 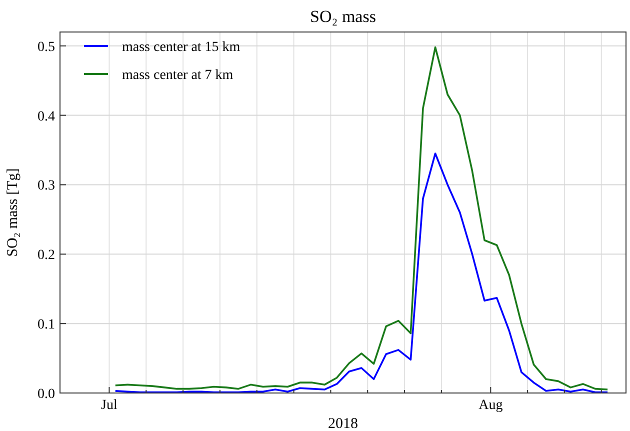 What do you see at coordinates (343, 423) in the screenshot?
I see `x-axis-title: 2018` at bounding box center [343, 423].